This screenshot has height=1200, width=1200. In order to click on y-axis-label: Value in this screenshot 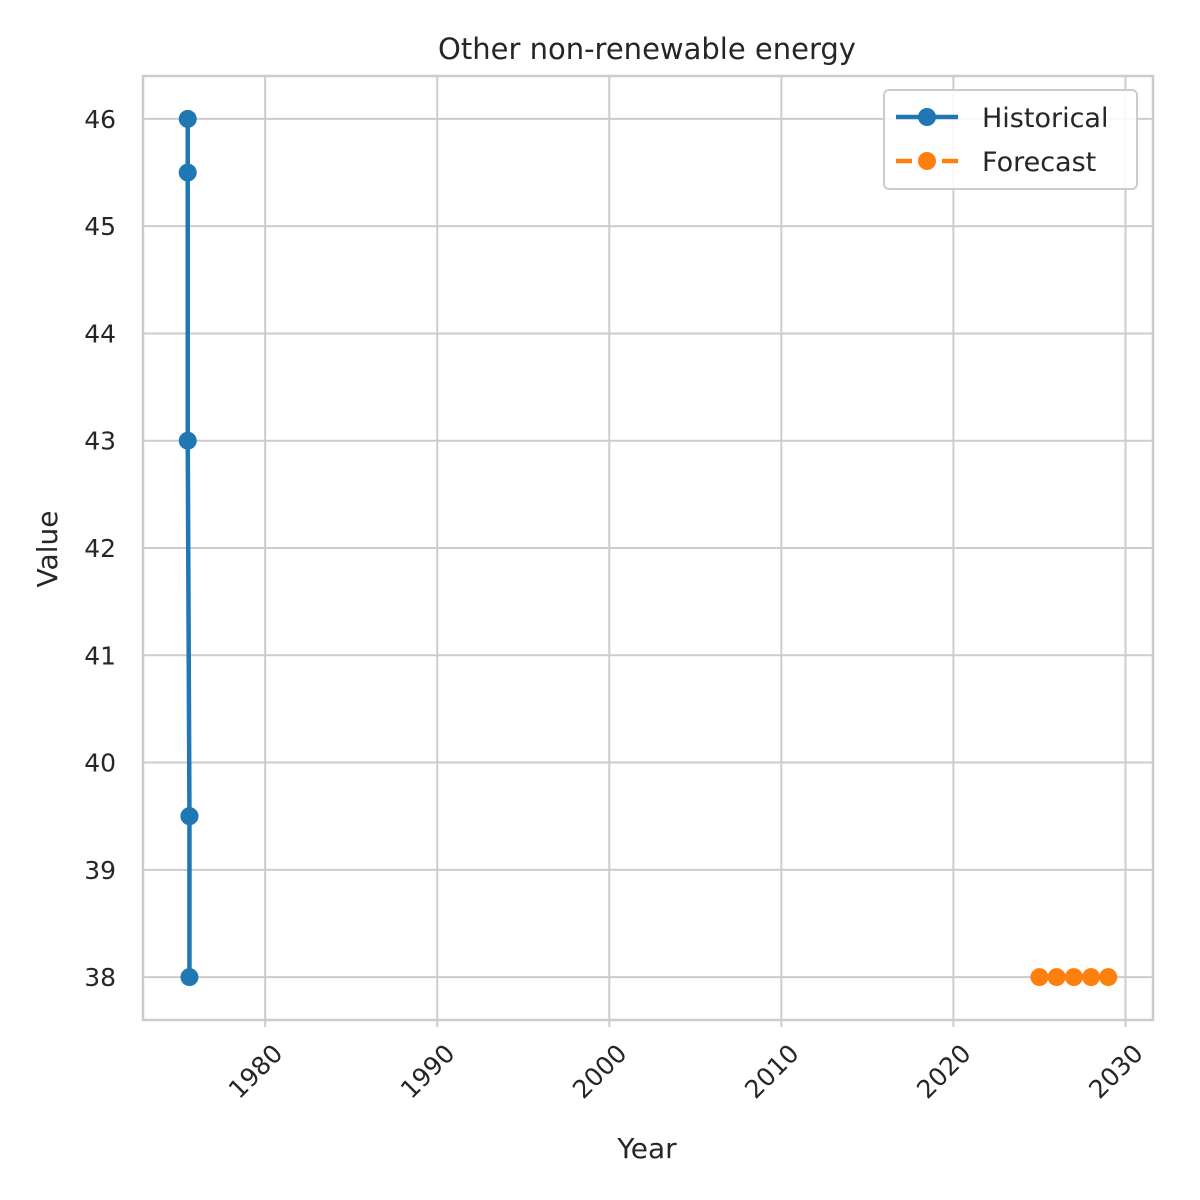, I will do `click(47, 549)`.